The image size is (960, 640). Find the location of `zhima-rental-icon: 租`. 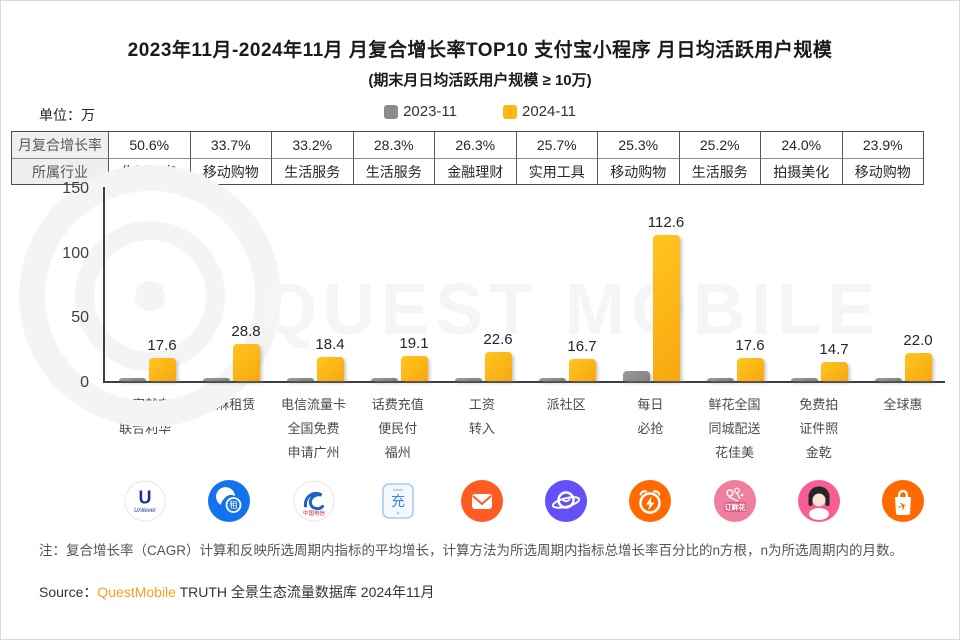

zhima-rental-icon: 租 is located at coordinates (229, 501).